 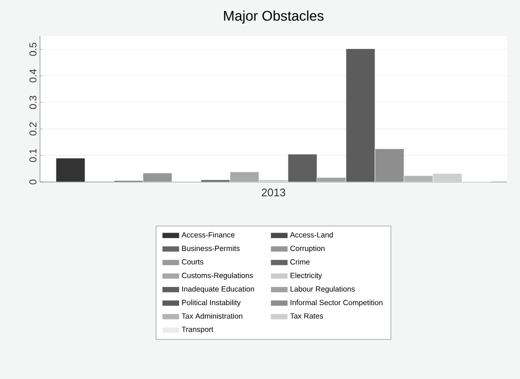 I want to click on y-tick-label: 0.1, so click(x=32, y=155).